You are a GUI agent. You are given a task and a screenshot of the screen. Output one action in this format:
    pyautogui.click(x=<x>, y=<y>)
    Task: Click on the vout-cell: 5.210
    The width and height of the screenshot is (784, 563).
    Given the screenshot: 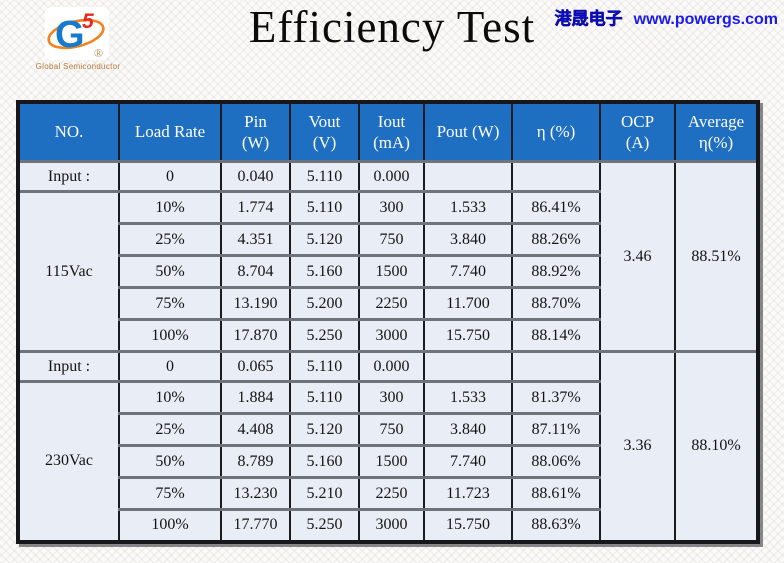 What is the action you would take?
    pyautogui.click(x=324, y=493)
    